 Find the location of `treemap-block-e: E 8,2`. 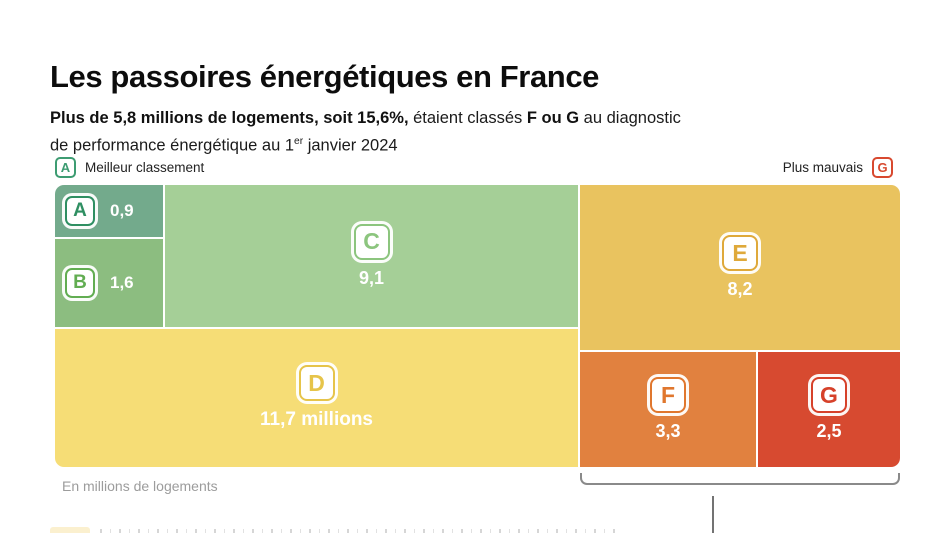

treemap-block-e: E 8,2 is located at coordinates (740, 267).